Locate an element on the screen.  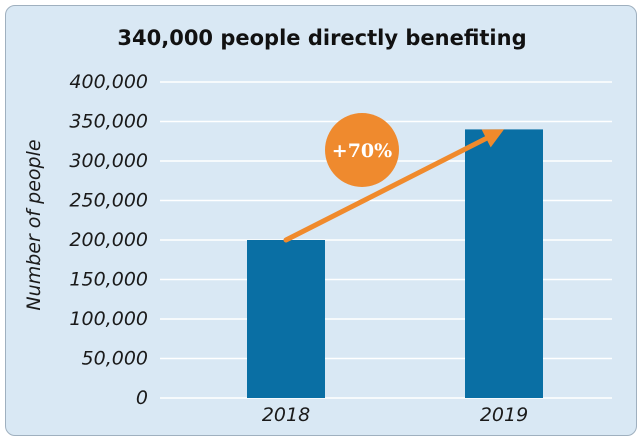
growth-badge-label: +70% is located at coordinates (362, 151).